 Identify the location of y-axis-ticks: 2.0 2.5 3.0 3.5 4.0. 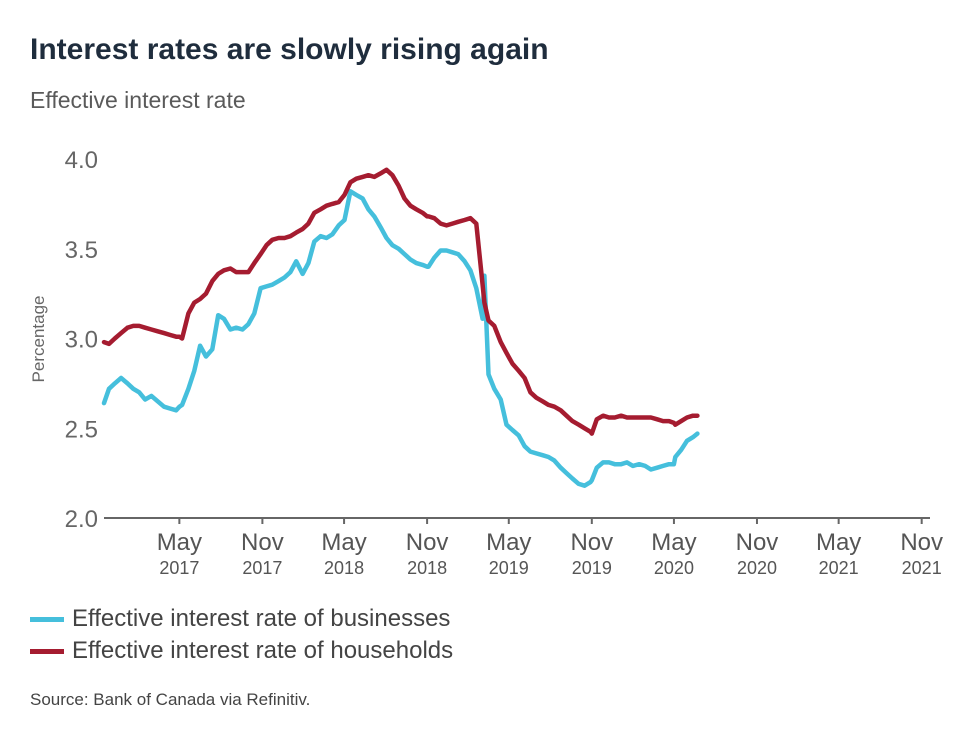
(81, 340).